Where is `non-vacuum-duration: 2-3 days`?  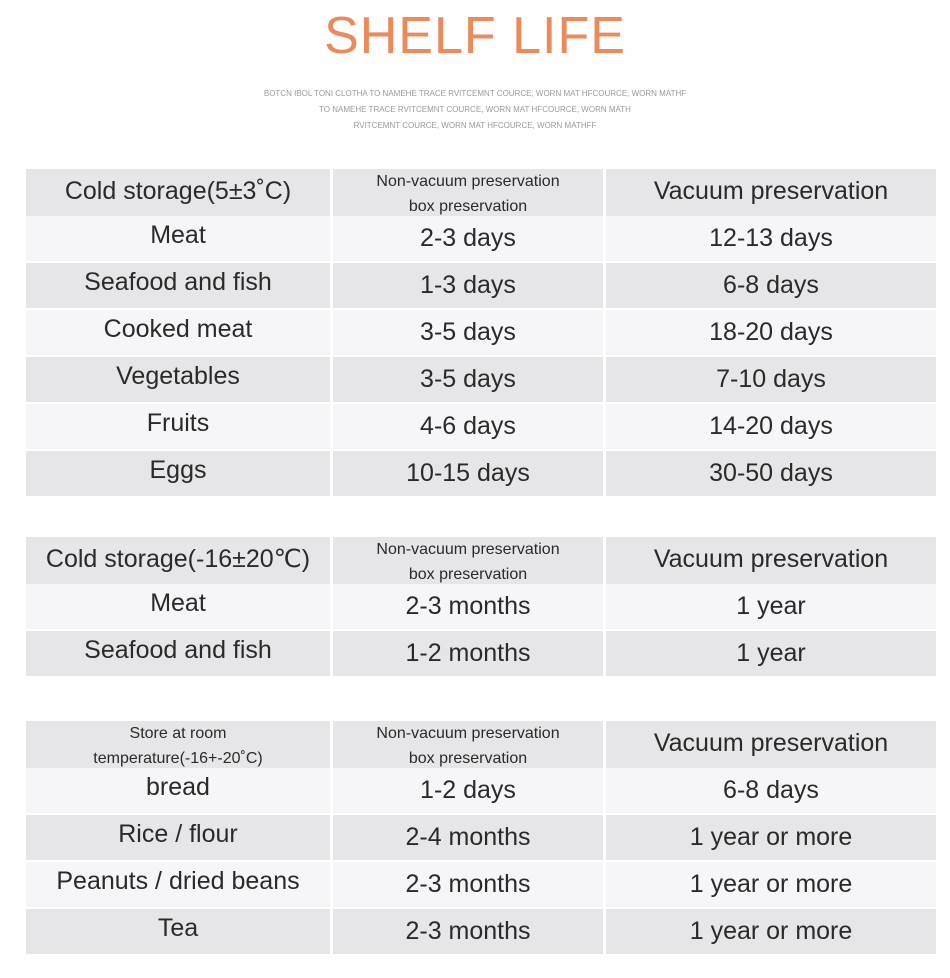
non-vacuum-duration: 2-3 days is located at coordinates (468, 238).